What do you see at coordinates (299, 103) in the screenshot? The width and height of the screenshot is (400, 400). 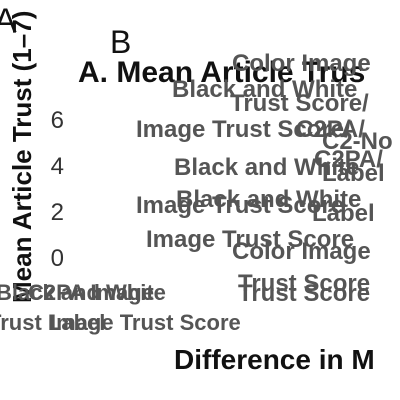 I see `category-label: Trust Score/` at bounding box center [299, 103].